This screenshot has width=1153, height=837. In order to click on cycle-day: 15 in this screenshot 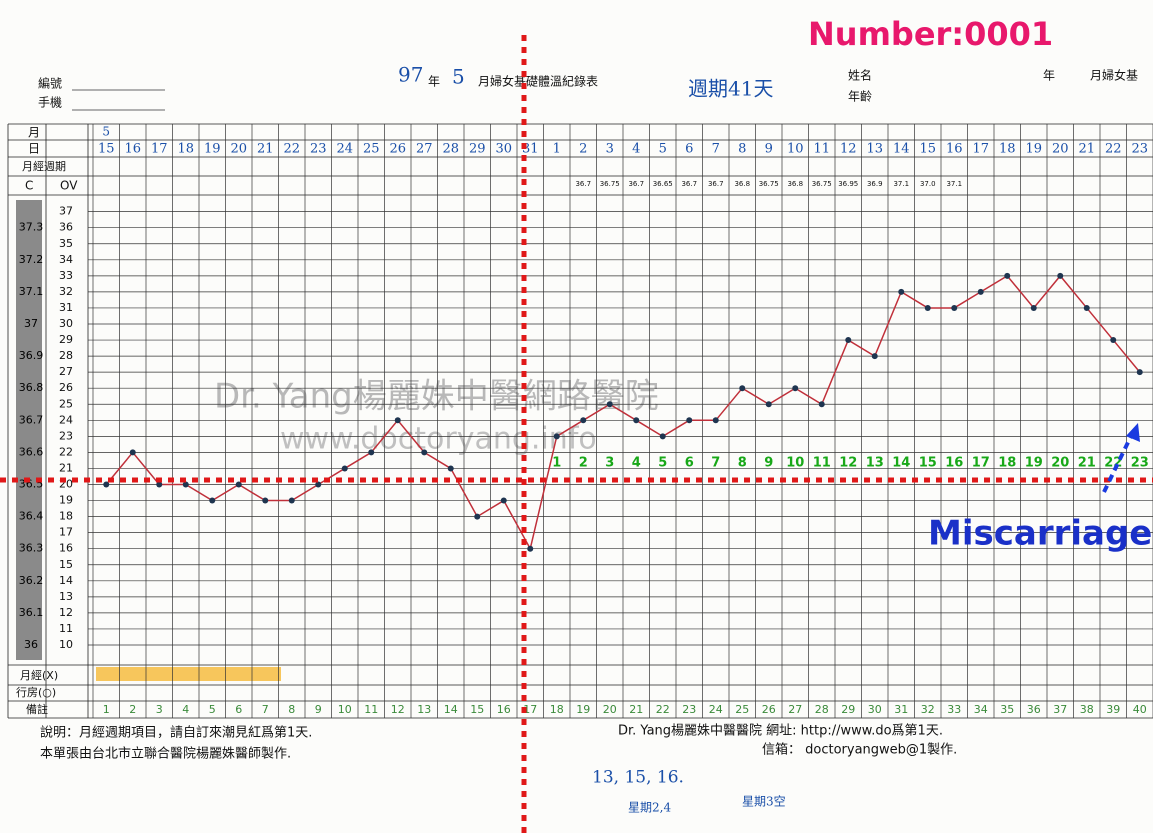, I will do `click(928, 463)`.